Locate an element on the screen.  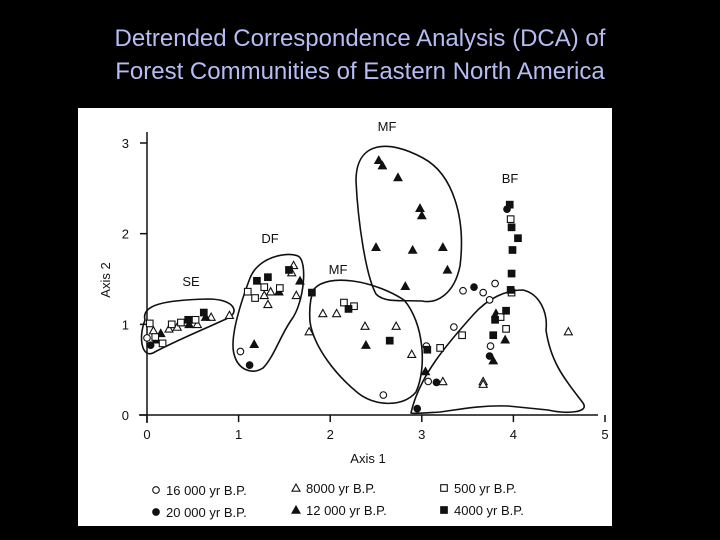
group-outline-df is located at coordinates (268, 312).